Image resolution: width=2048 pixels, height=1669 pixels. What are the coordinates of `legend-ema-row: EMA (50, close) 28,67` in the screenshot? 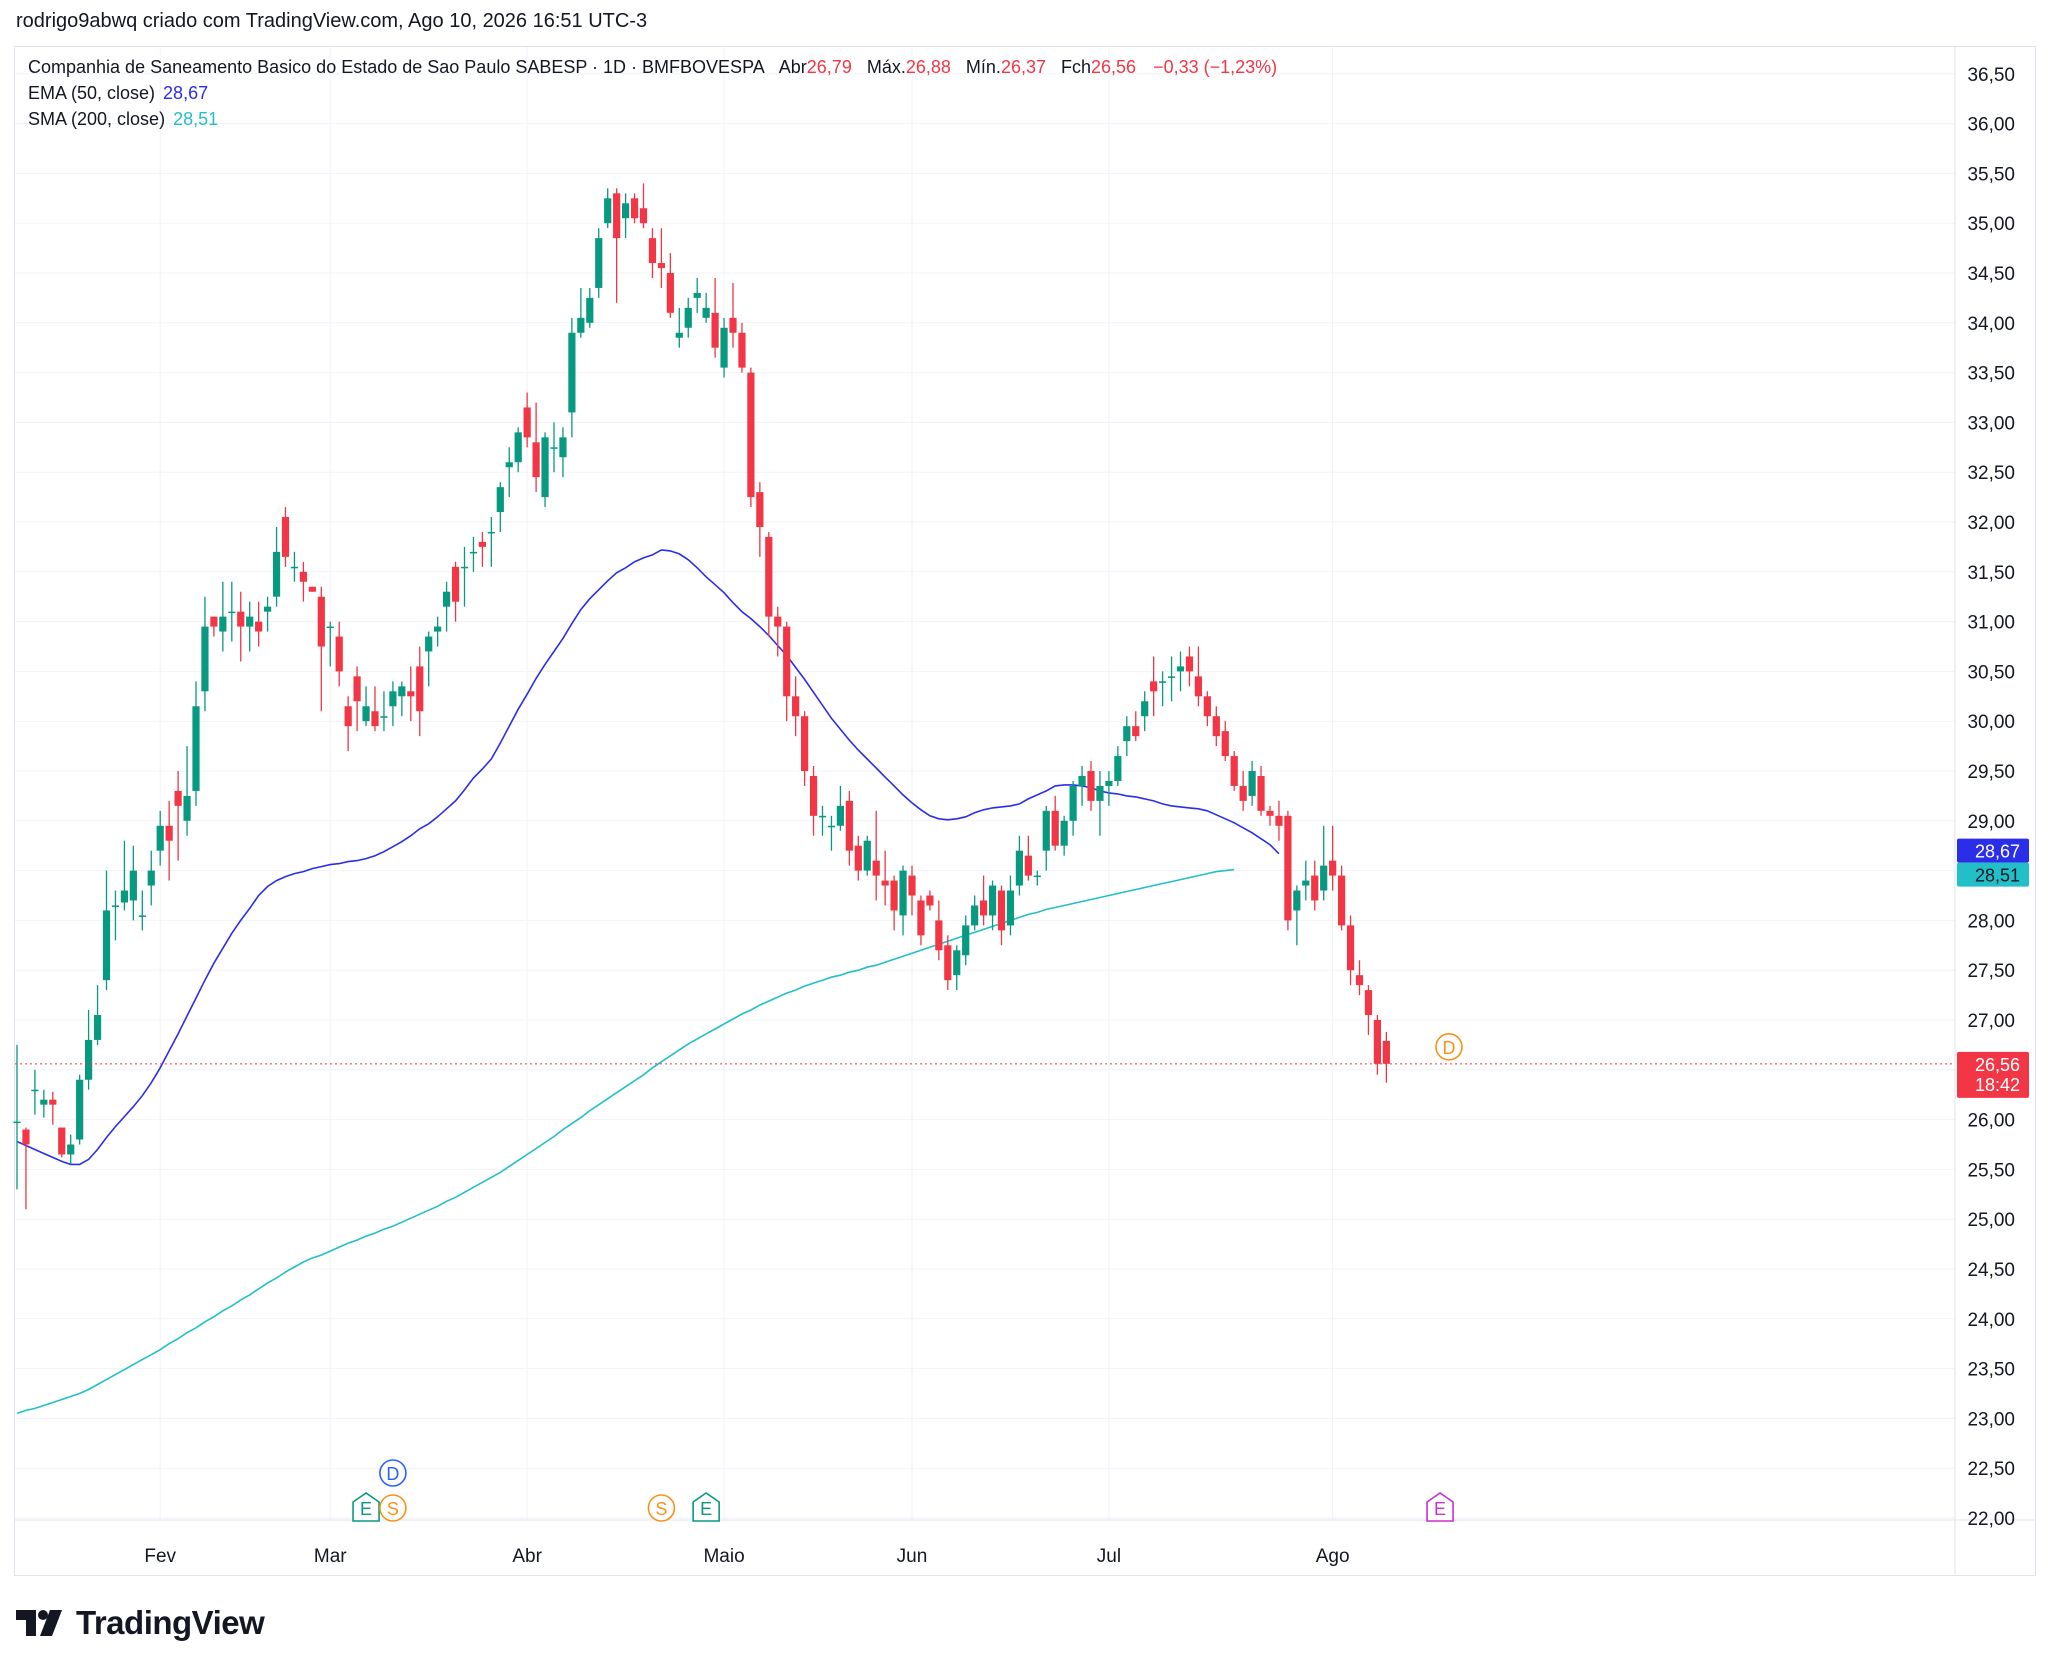 It's located at (652, 93).